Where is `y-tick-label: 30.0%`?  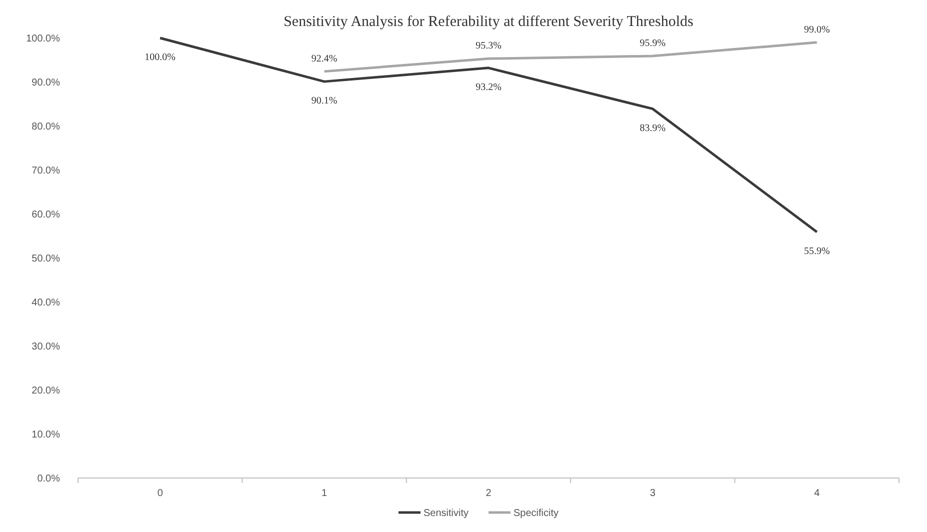
y-tick-label: 30.0% is located at coordinates (46, 347).